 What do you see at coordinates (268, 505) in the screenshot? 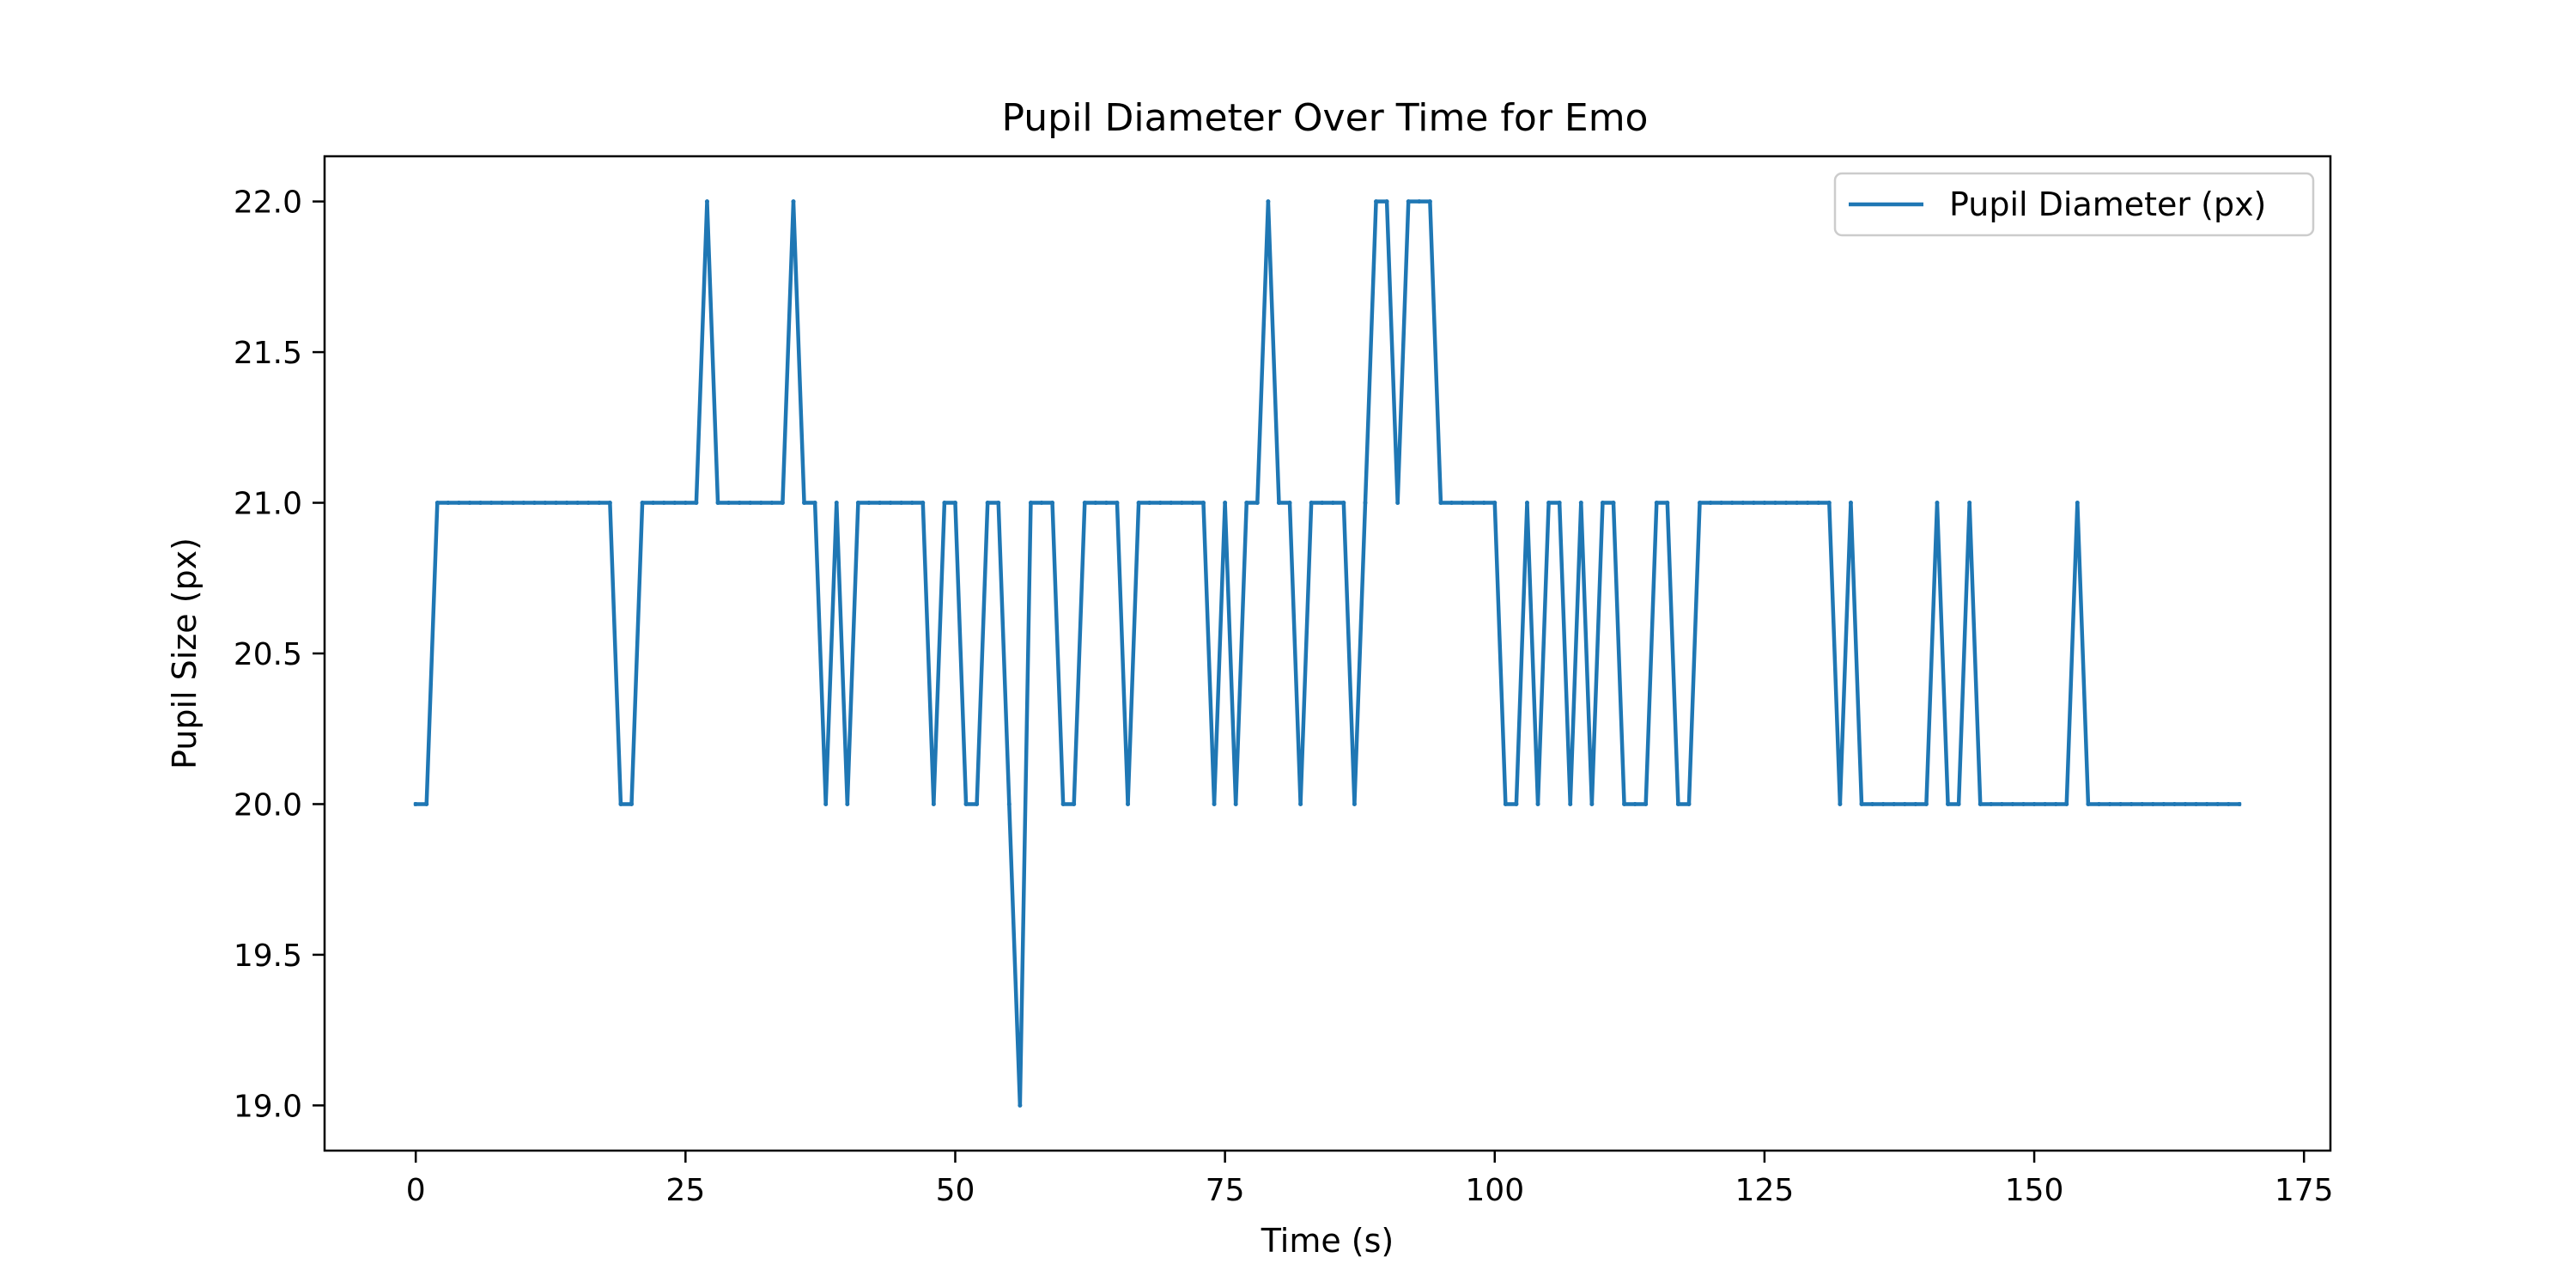
I see `y-tick-label: 21.0` at bounding box center [268, 505].